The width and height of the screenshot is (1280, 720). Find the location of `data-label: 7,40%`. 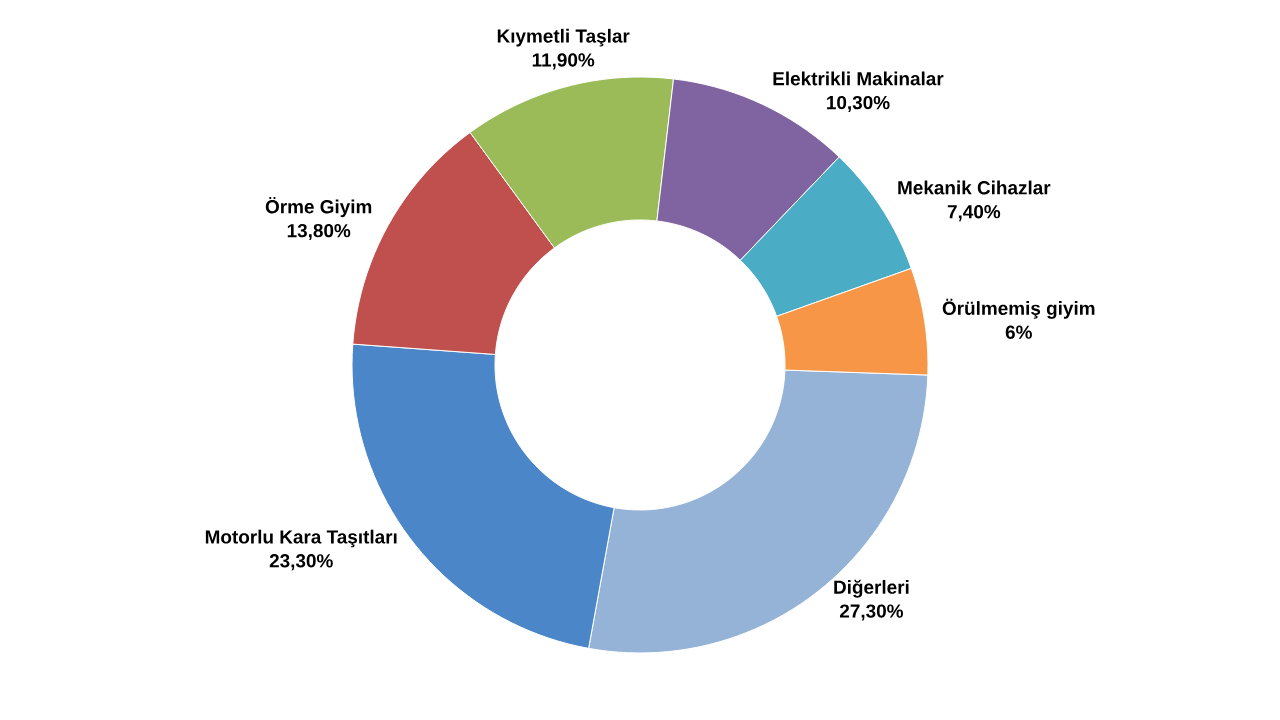

data-label: 7,40% is located at coordinates (974, 213).